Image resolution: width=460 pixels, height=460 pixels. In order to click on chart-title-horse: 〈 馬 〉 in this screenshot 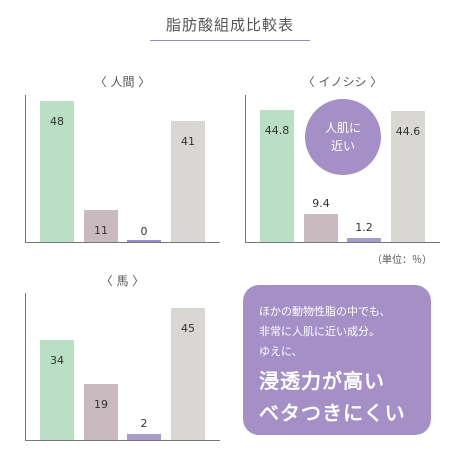, I will do `click(122, 281)`.